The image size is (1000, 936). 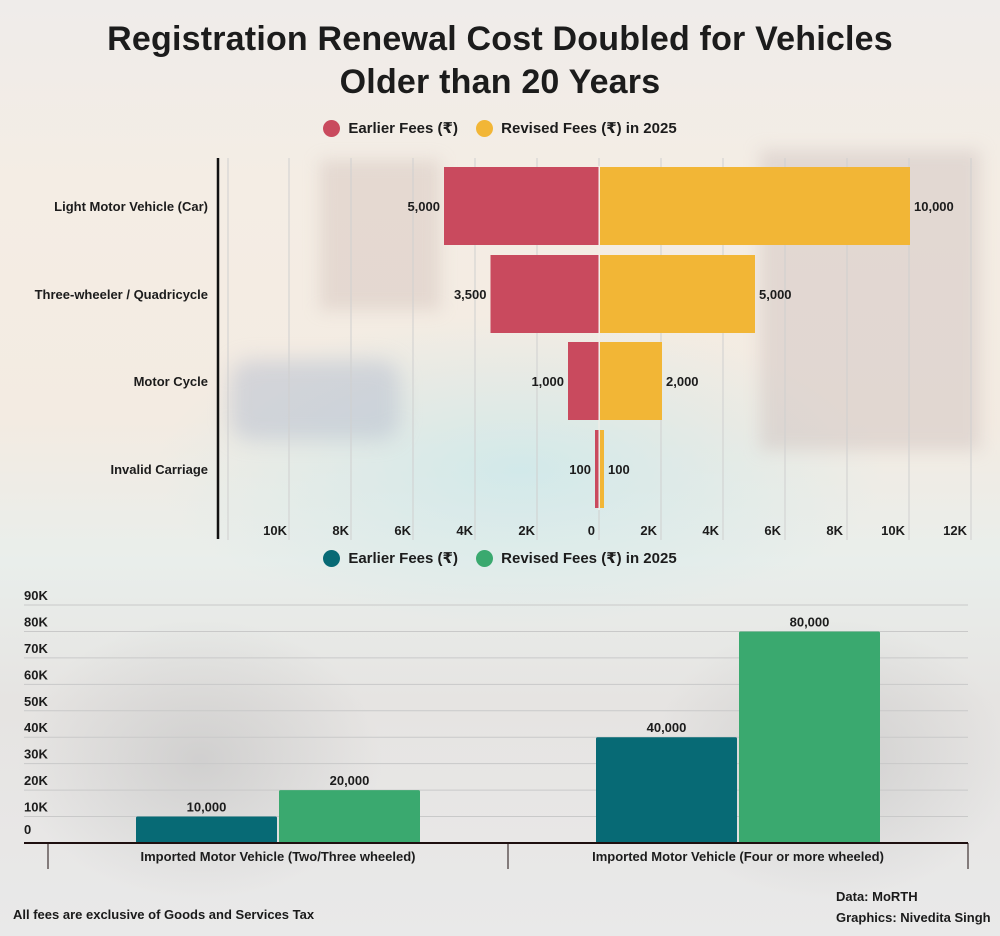 What do you see at coordinates (580, 469) in the screenshot?
I see `data-label-earlier: 100` at bounding box center [580, 469].